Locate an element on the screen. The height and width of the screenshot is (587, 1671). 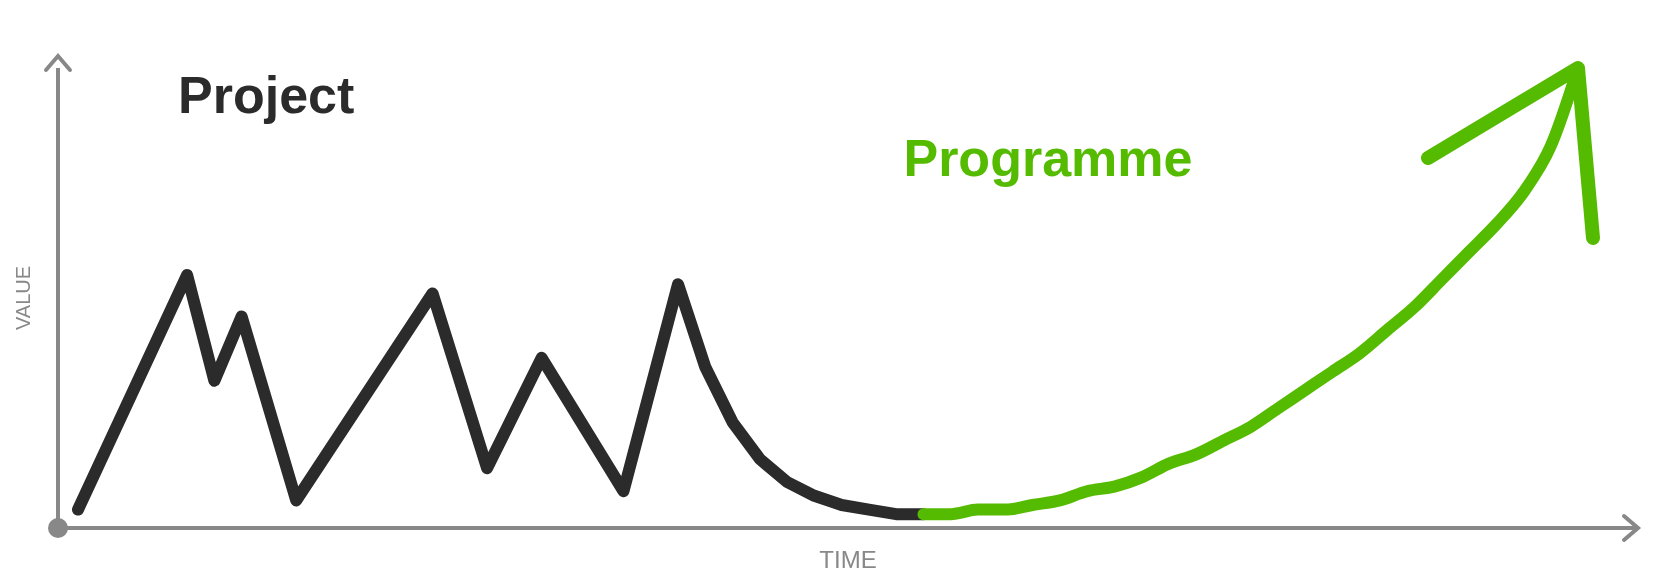
text: Programme is located at coordinates (1048, 158).